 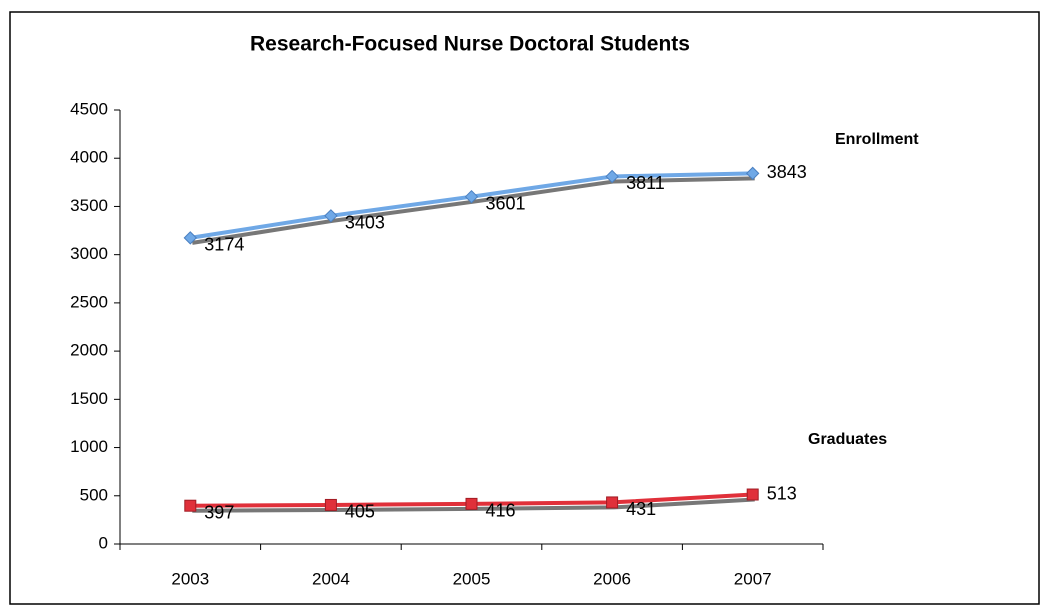 I want to click on y-tick-label: 0, so click(x=103, y=542).